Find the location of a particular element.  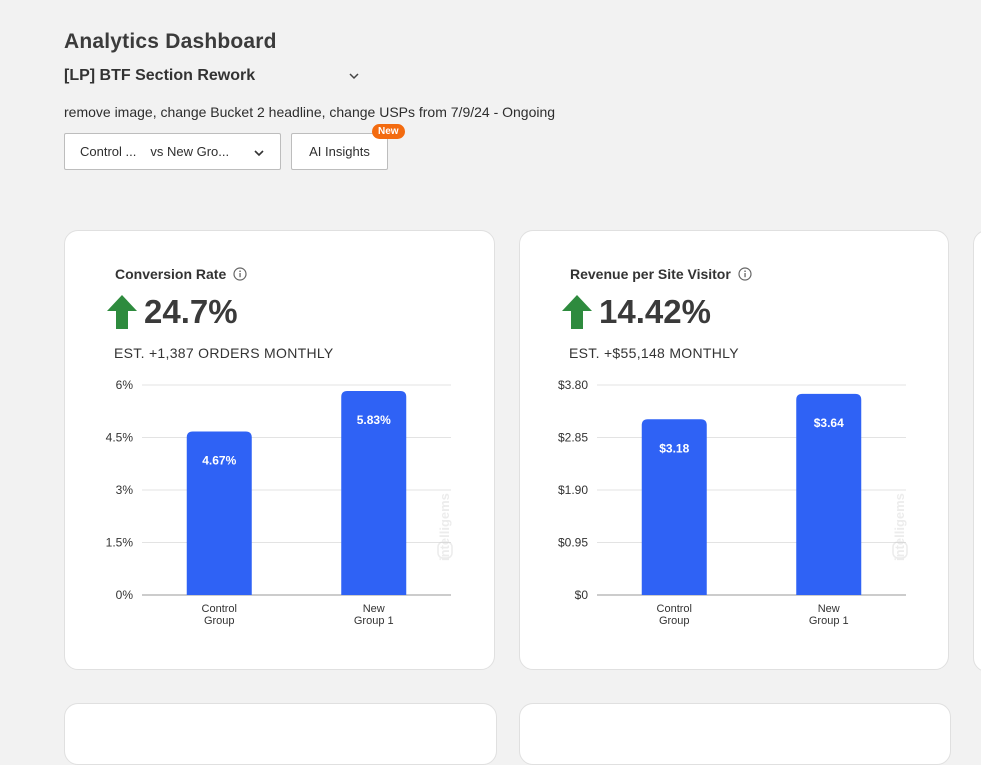

metric-title: Conversion Rate is located at coordinates (171, 274).